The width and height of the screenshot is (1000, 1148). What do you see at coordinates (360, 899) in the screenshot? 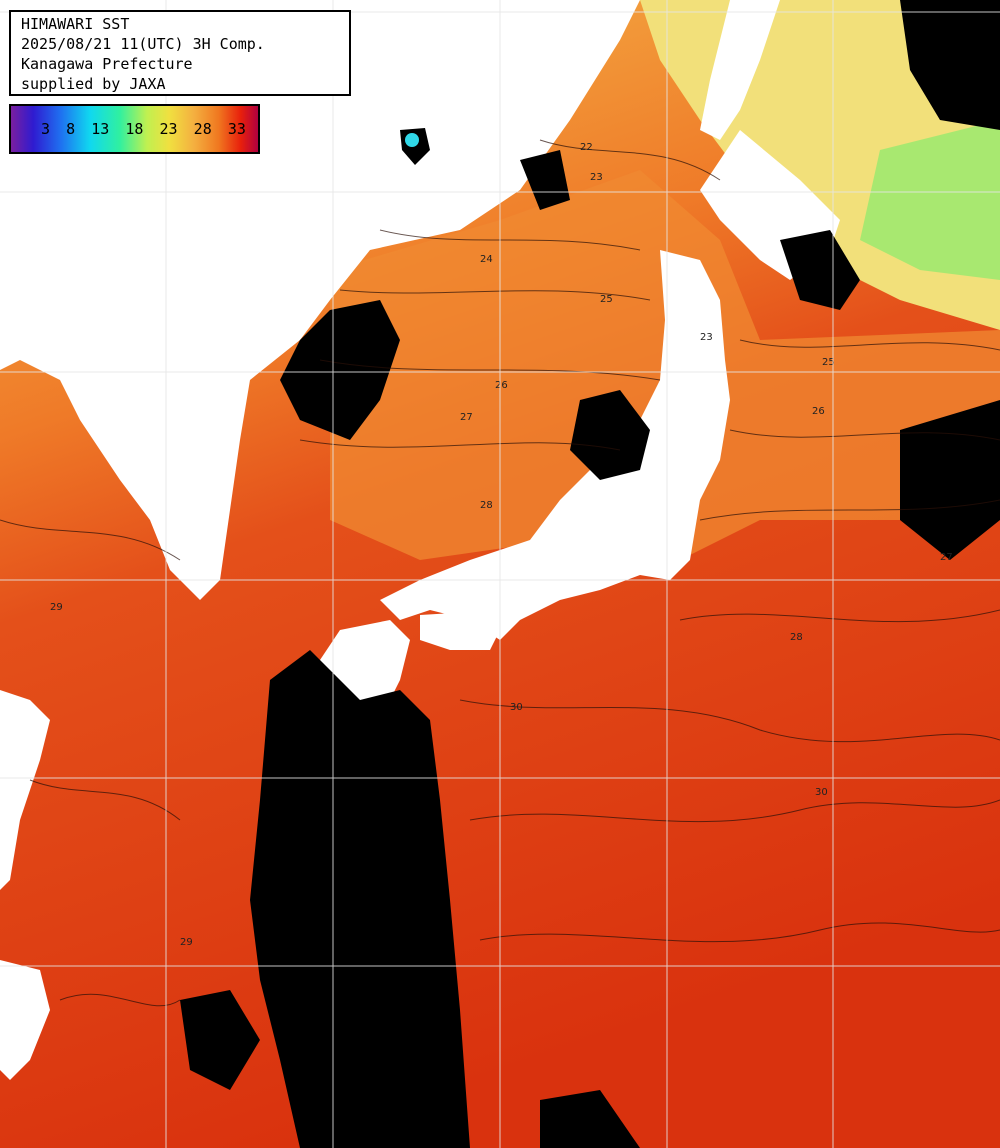
I see `cloud-band-south` at bounding box center [360, 899].